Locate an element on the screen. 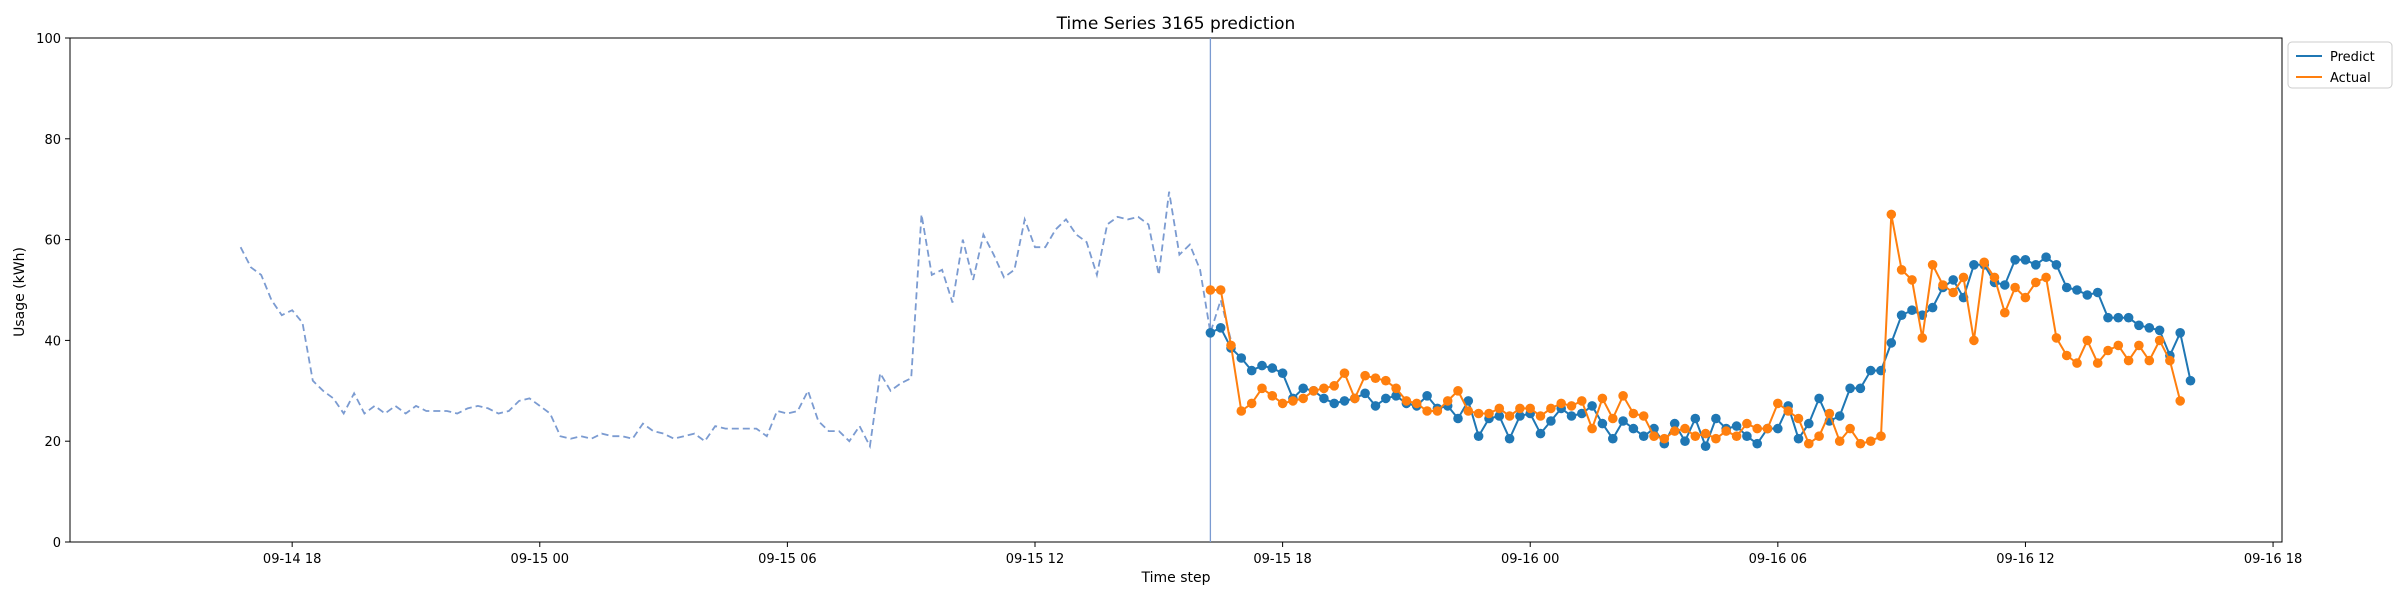  y-tick-label: 20 is located at coordinates (52, 442).